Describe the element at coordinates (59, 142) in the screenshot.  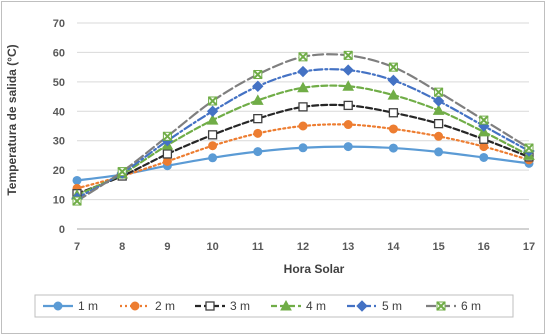
I see `y-tick-label: 30` at that location.